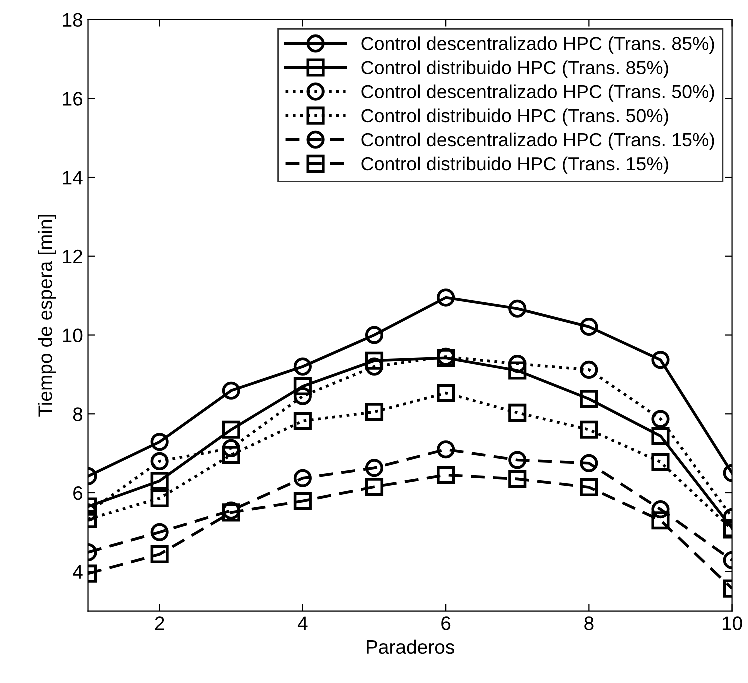 This screenshot has width=748, height=683. I want to click on legend-label: Control distribuido HPC (Trans. 50%), so click(515, 117).